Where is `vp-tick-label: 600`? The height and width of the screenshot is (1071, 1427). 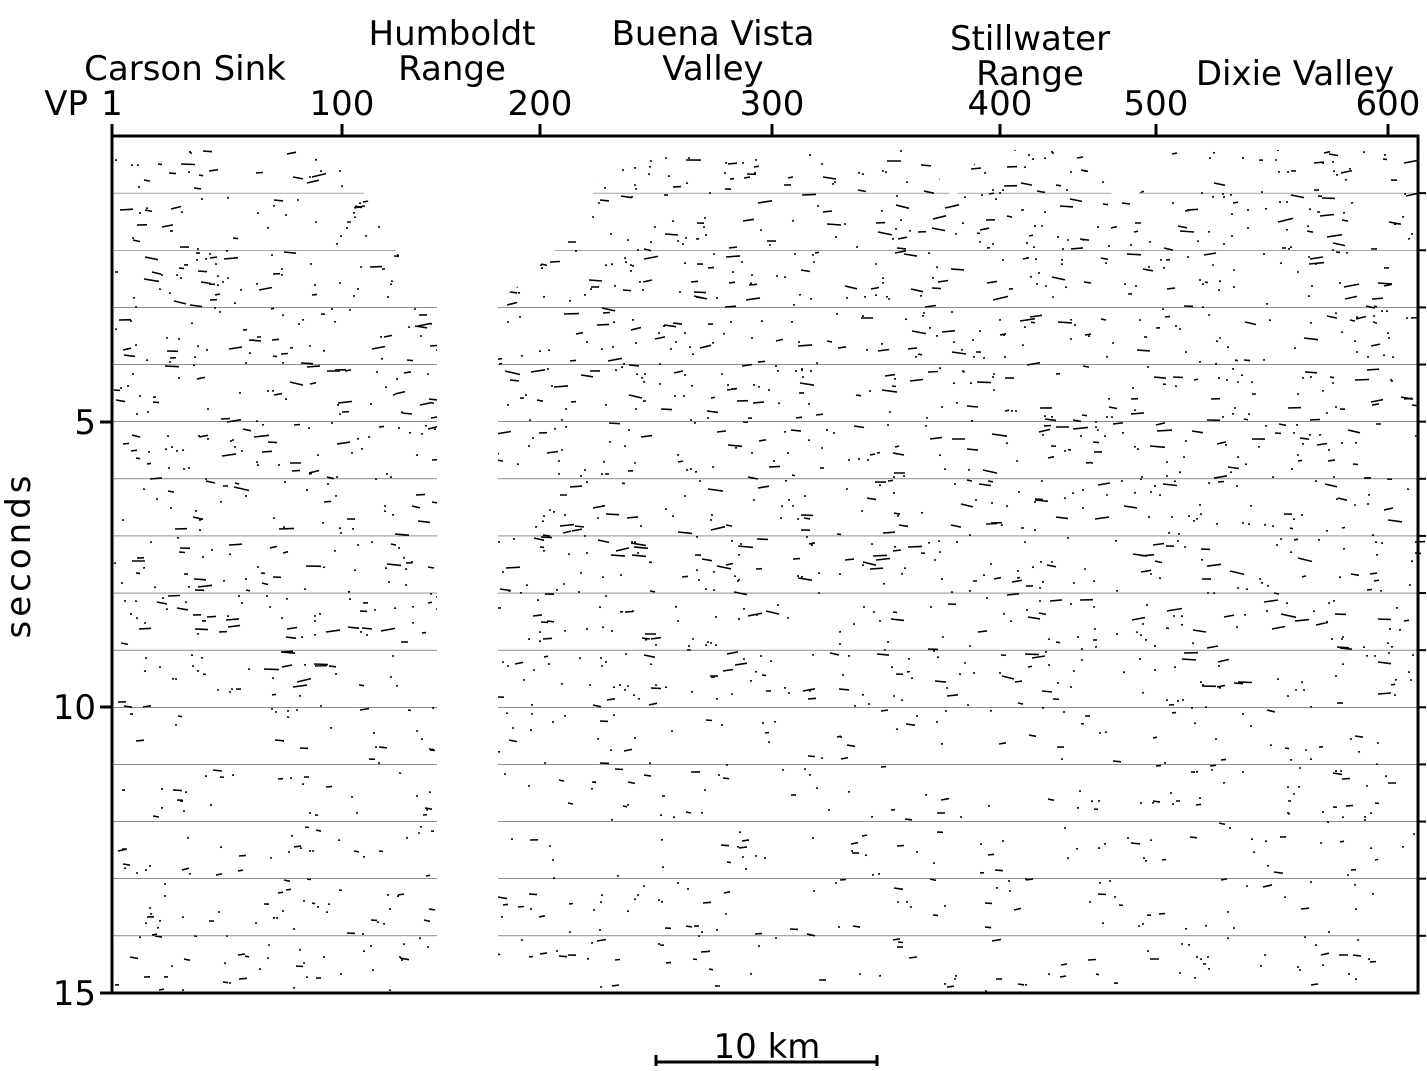 vp-tick-label: 600 is located at coordinates (1388, 104).